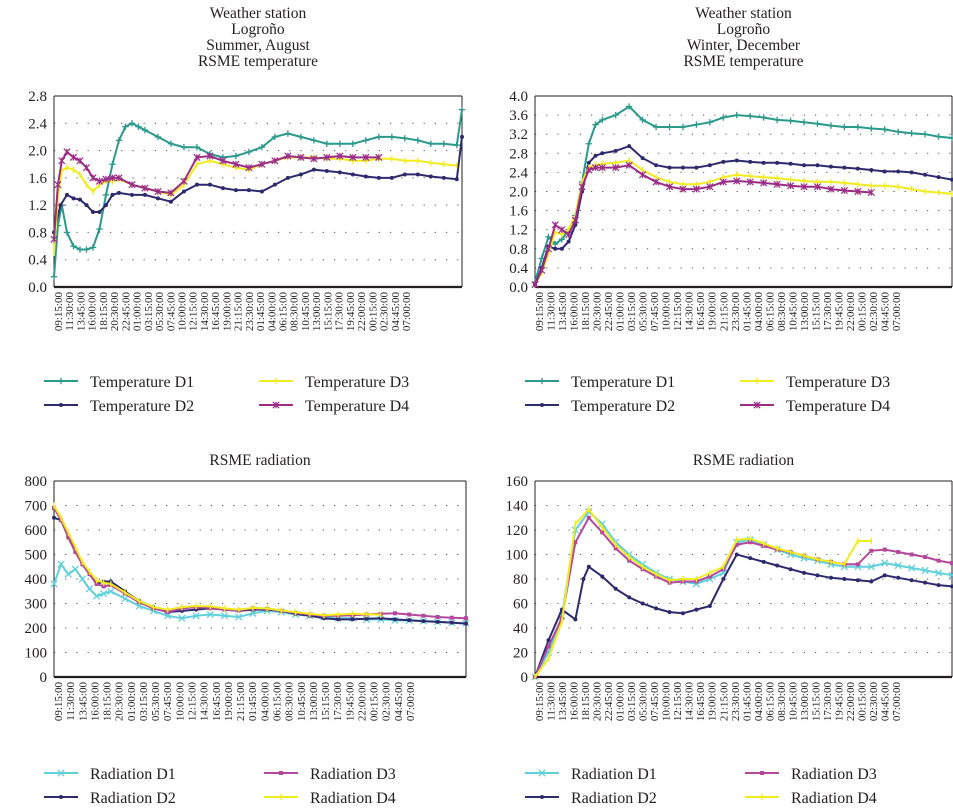 The image size is (953, 811). What do you see at coordinates (816, 312) in the screenshot?
I see `x-tick-label: 15:15:00` at bounding box center [816, 312].